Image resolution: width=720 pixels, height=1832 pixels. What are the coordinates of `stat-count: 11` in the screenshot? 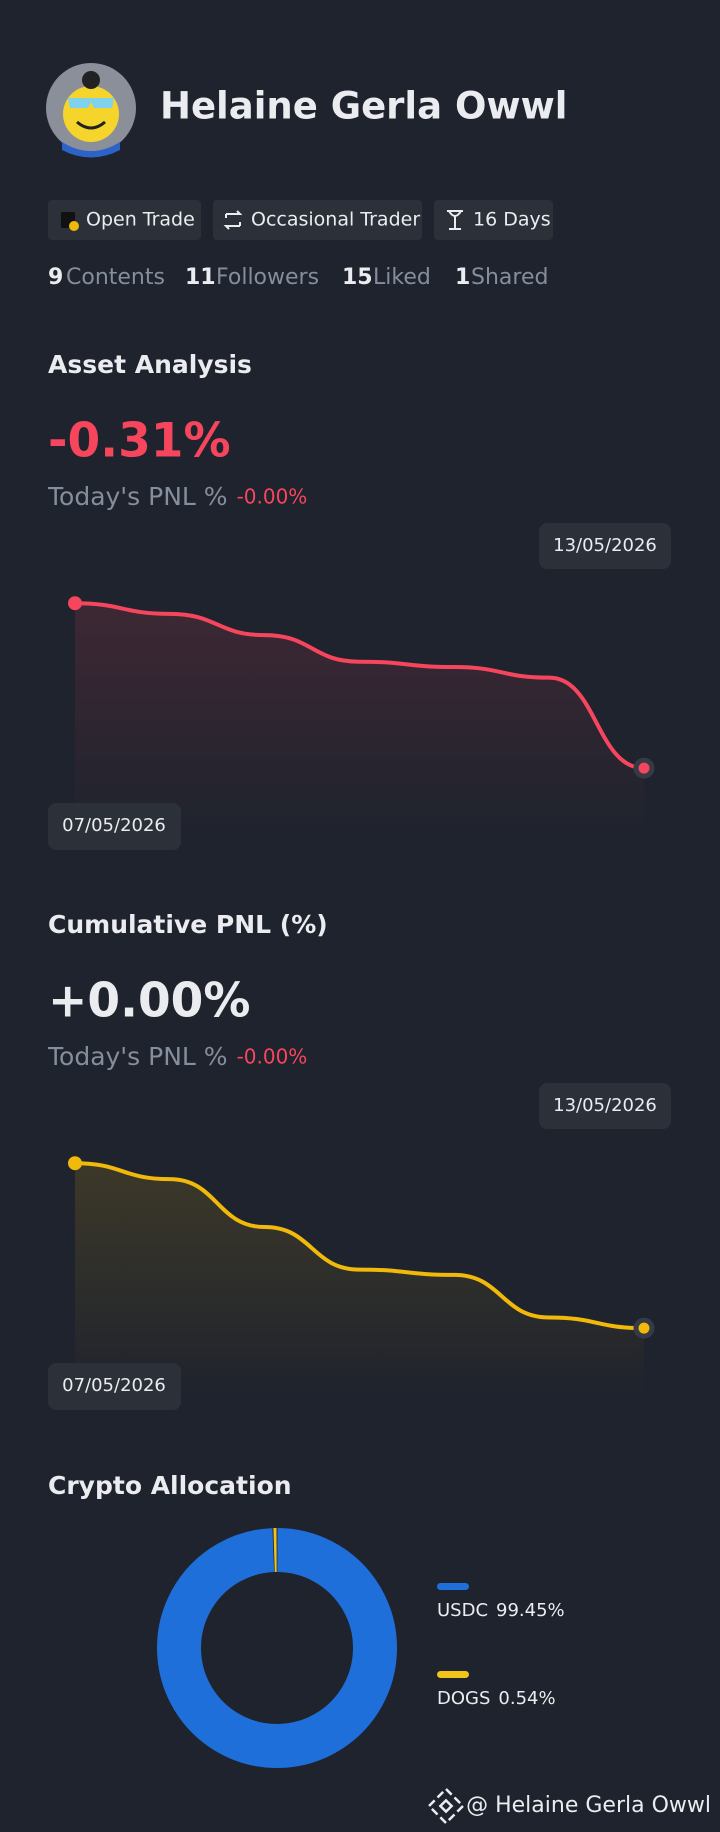 It's located at (200, 277).